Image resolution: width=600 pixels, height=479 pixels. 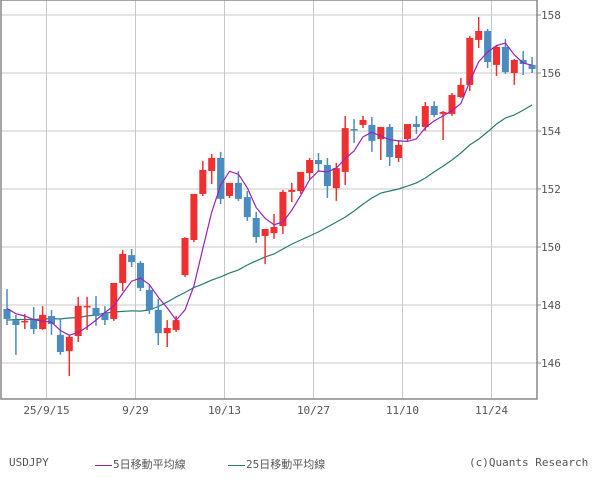 What do you see at coordinates (551, 131) in the screenshot?
I see `y-tick-label: 154` at bounding box center [551, 131].